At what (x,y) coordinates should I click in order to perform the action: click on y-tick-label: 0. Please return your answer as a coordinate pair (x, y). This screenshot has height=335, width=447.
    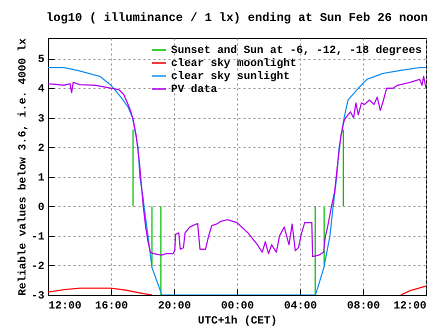
    Looking at the image, I should click on (41, 208).